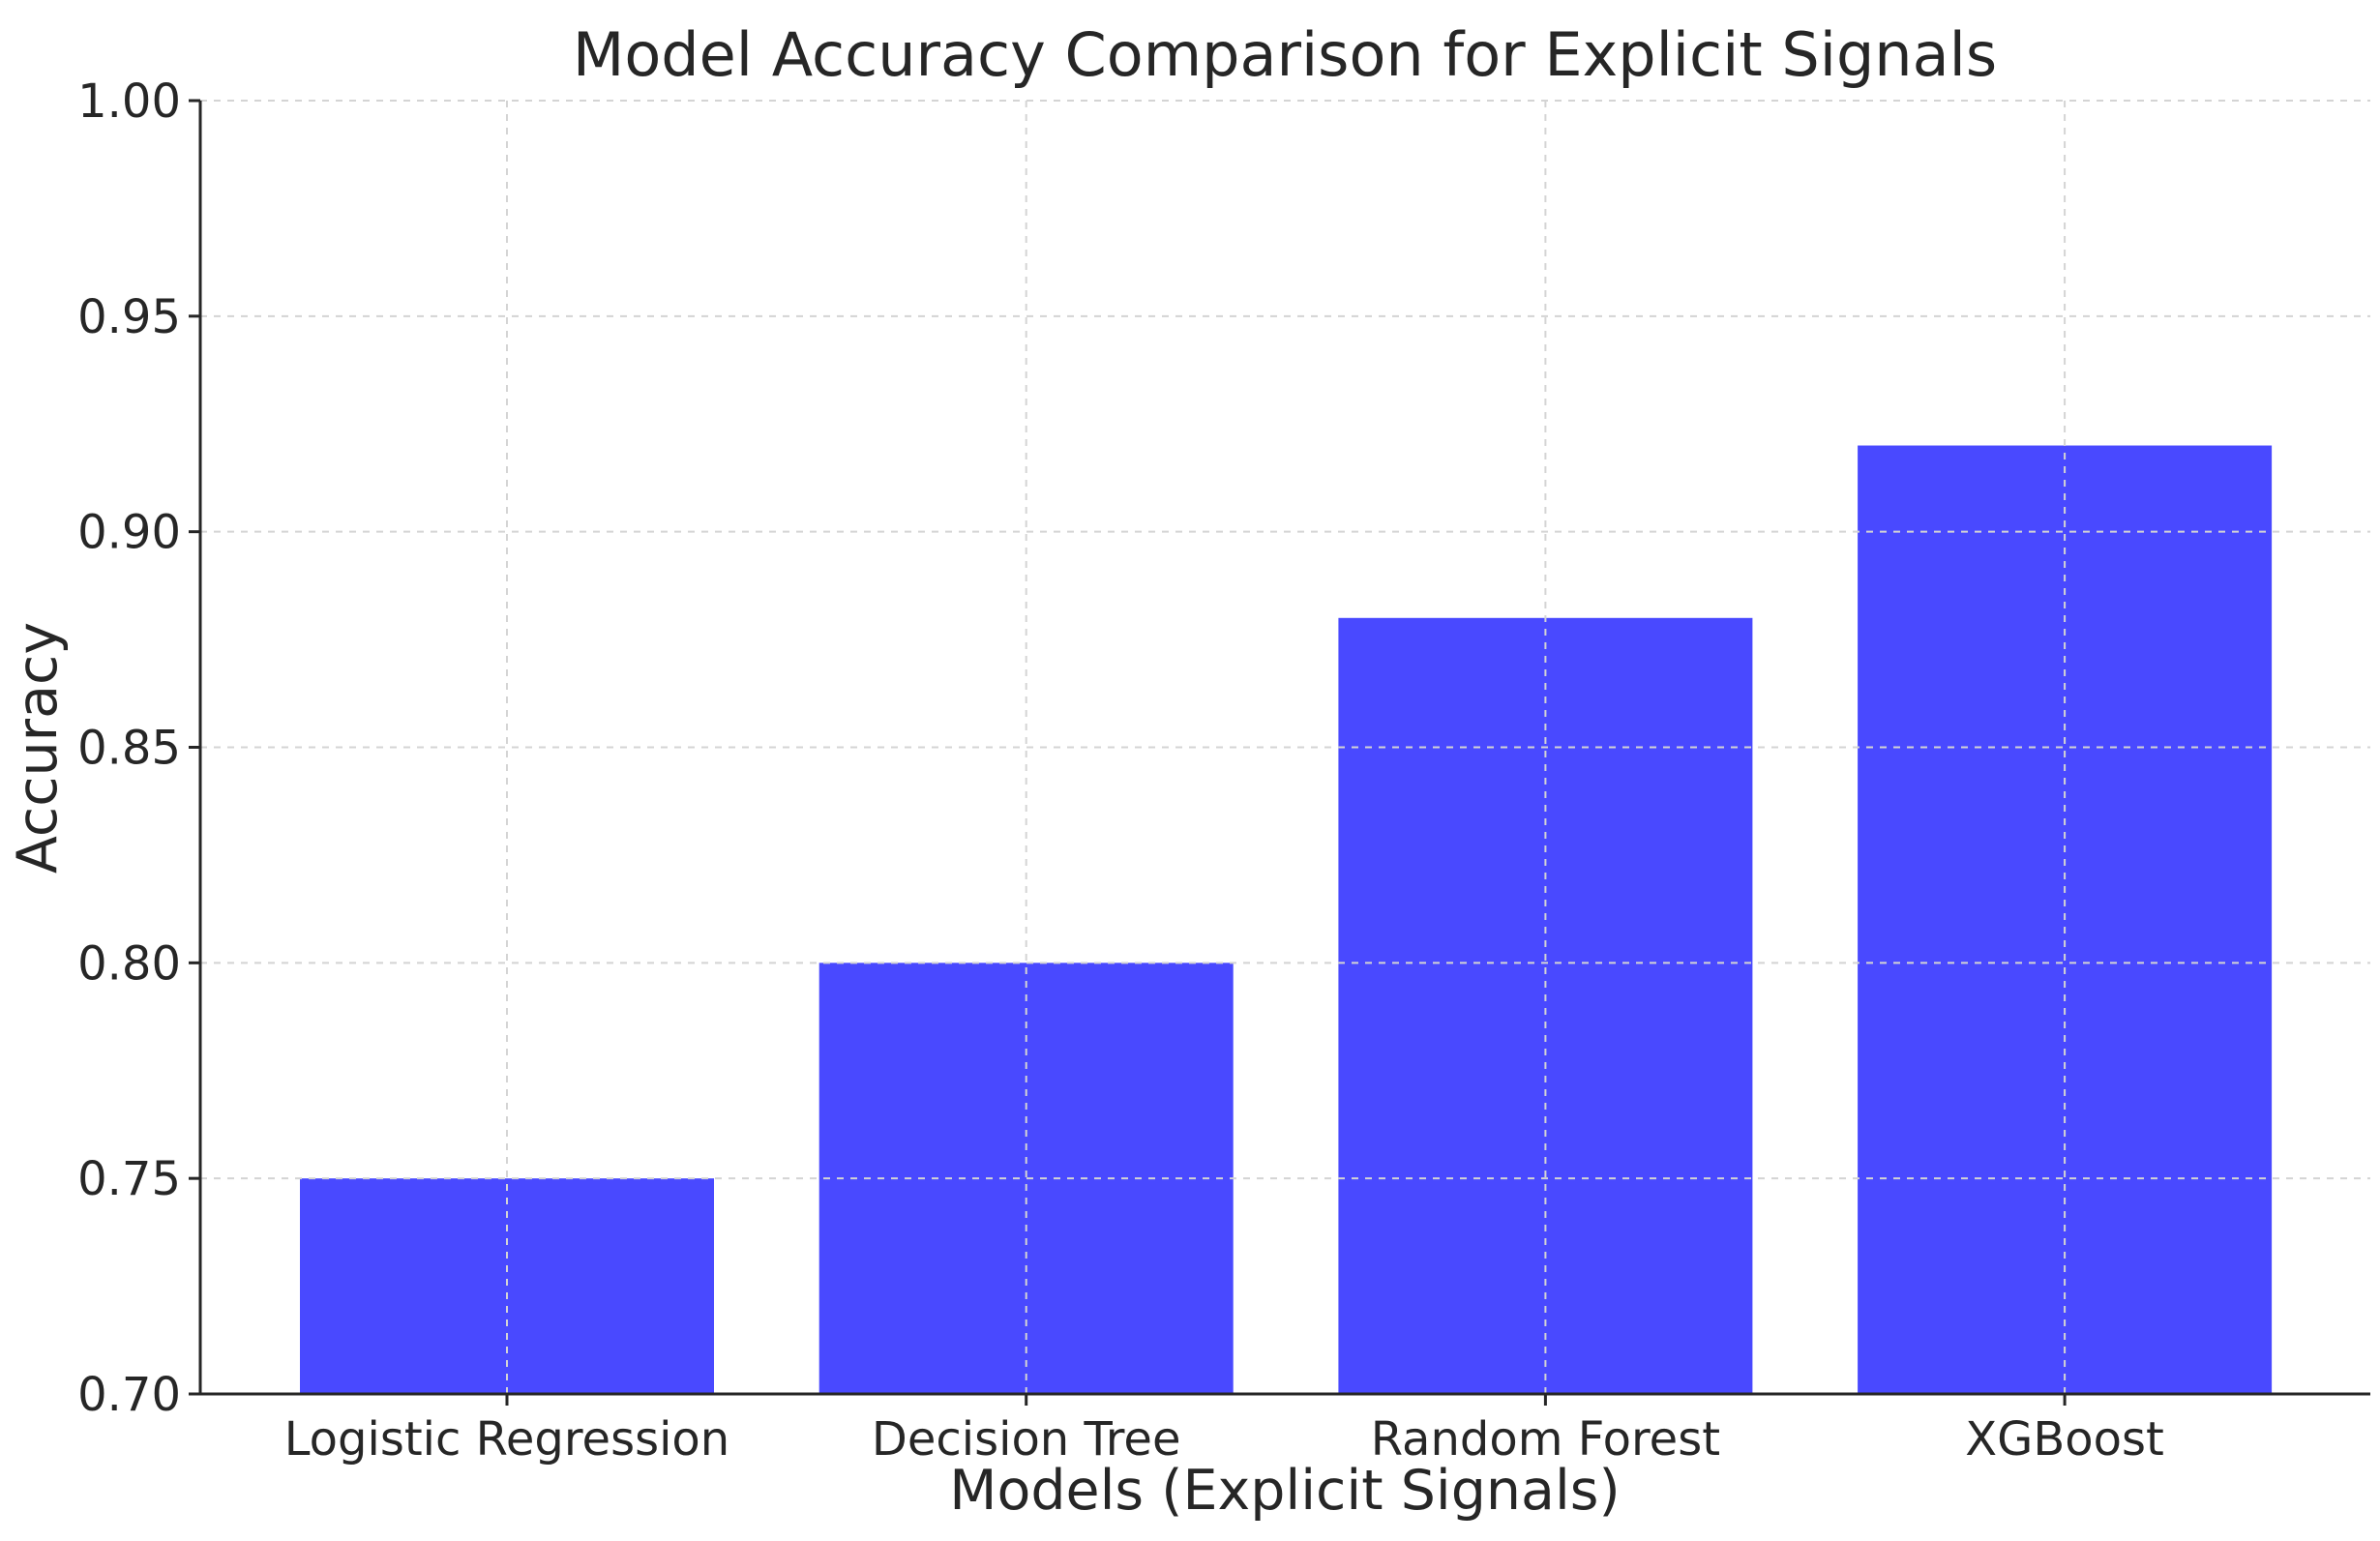  Describe the element at coordinates (129, 101) in the screenshot. I see `y-tick-label: 1.00` at that location.